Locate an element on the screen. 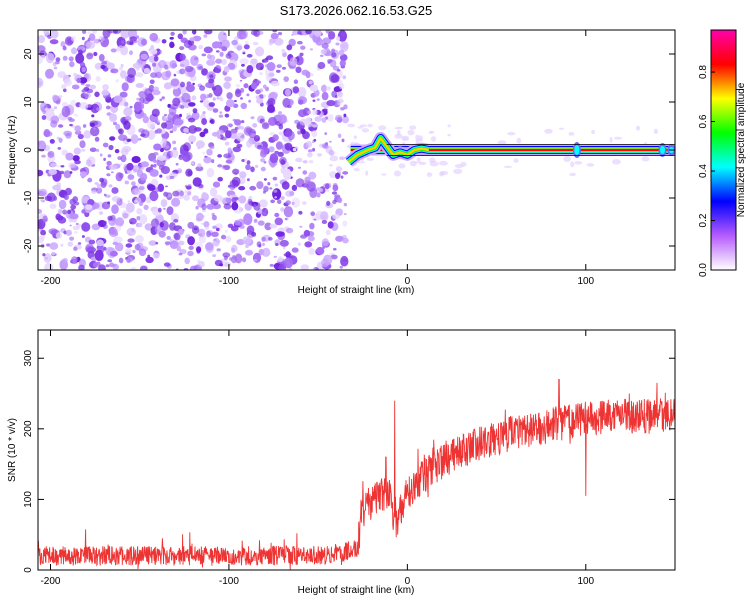 The width and height of the screenshot is (750, 605). y-tick-label: -10 is located at coordinates (28, 197).